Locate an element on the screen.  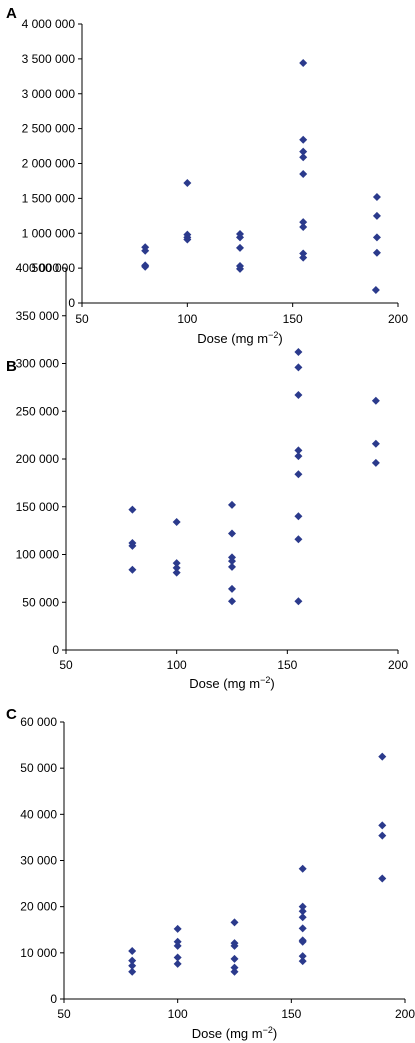
y-tick-label: 10 000 is located at coordinates (38, 953).